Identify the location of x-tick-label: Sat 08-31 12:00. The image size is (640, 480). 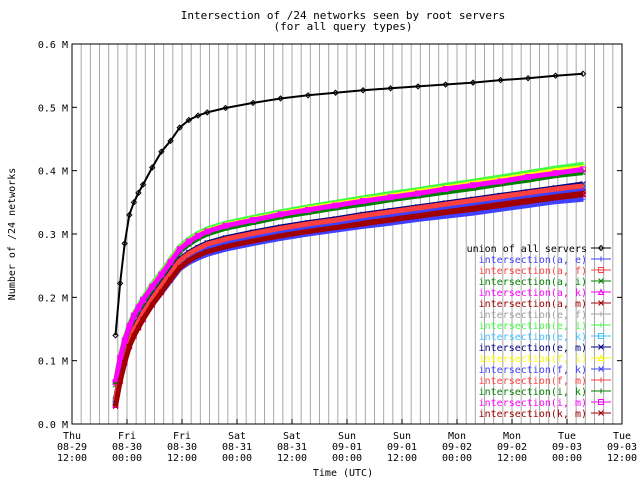
(292, 447).